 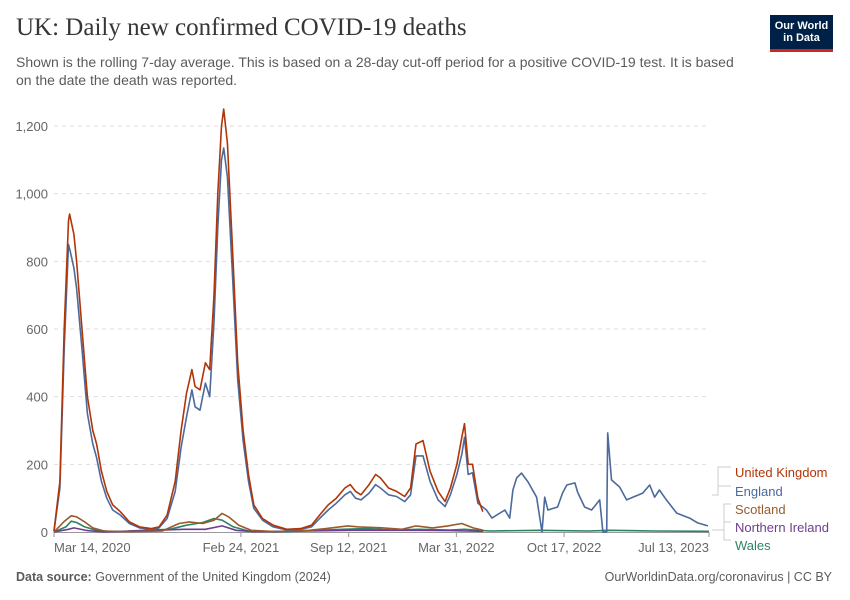 What do you see at coordinates (31, 194) in the screenshot?
I see `y-tick-label: 1,000` at bounding box center [31, 194].